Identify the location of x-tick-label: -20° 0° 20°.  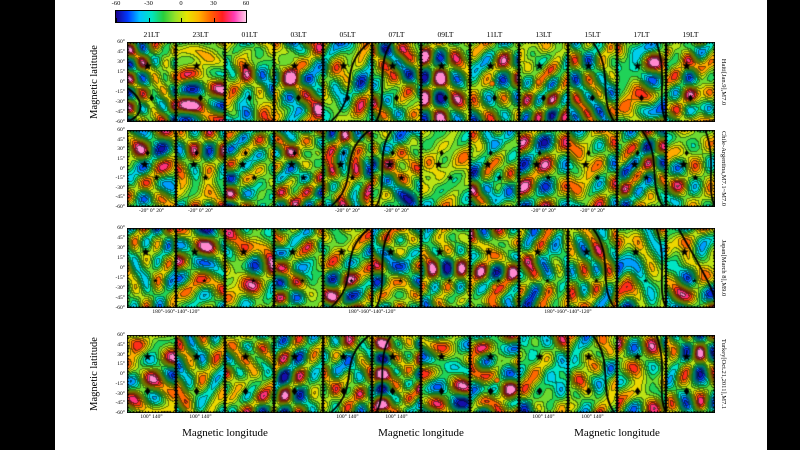
(396, 211).